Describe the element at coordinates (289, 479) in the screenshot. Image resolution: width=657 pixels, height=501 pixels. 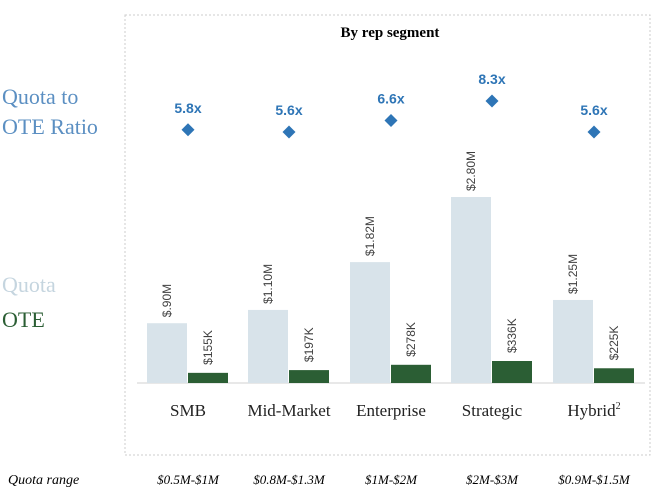
I see `quota-range-value: $0.8M-$1.3M` at that location.